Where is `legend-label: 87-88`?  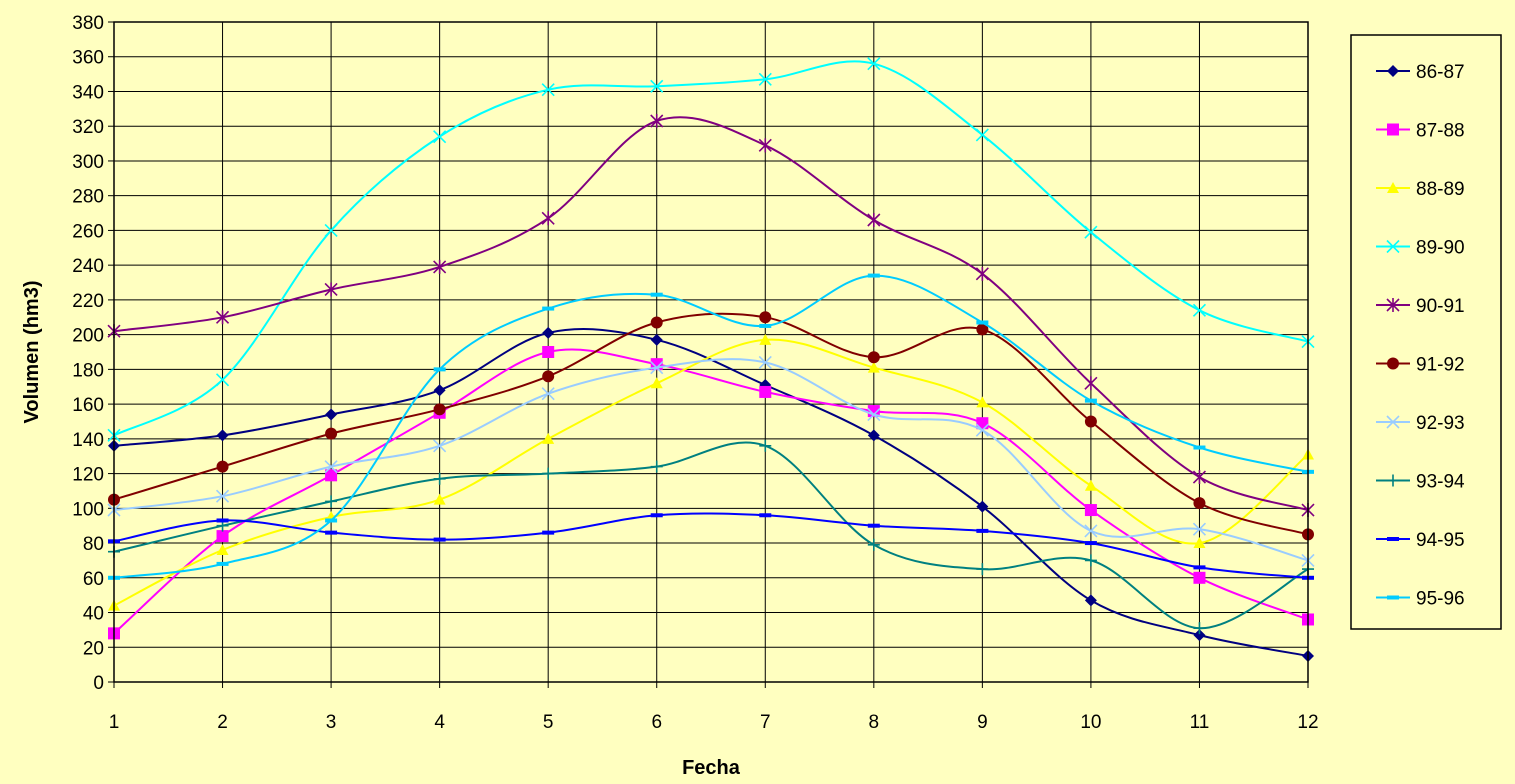
legend-label: 87-88 is located at coordinates (1440, 131).